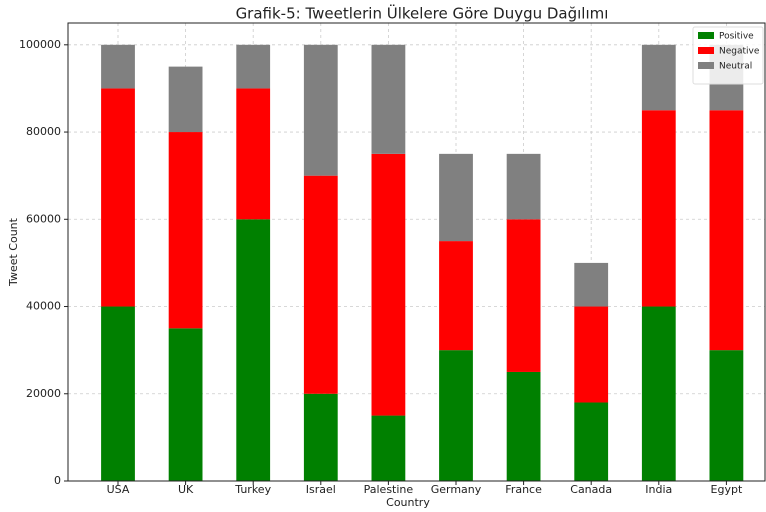 Image resolution: width=766 pixels, height=512 pixels. What do you see at coordinates (408, 502) in the screenshot?
I see `x-axis-label: Country` at bounding box center [408, 502].